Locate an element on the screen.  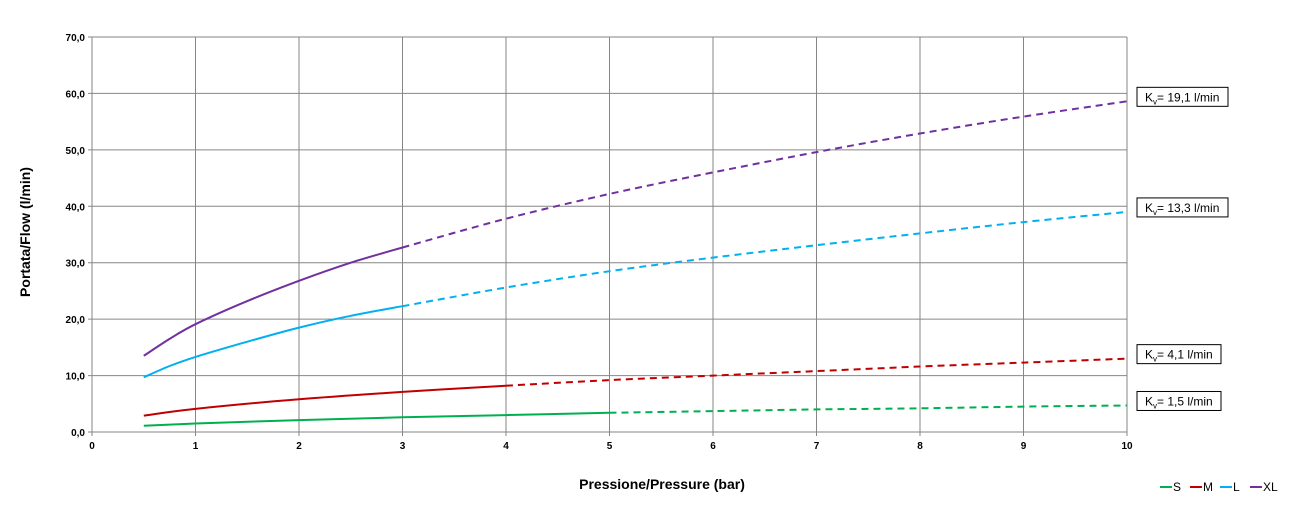
kv-label-xl: Kv= 19,1 l/min is located at coordinates (1182, 96).